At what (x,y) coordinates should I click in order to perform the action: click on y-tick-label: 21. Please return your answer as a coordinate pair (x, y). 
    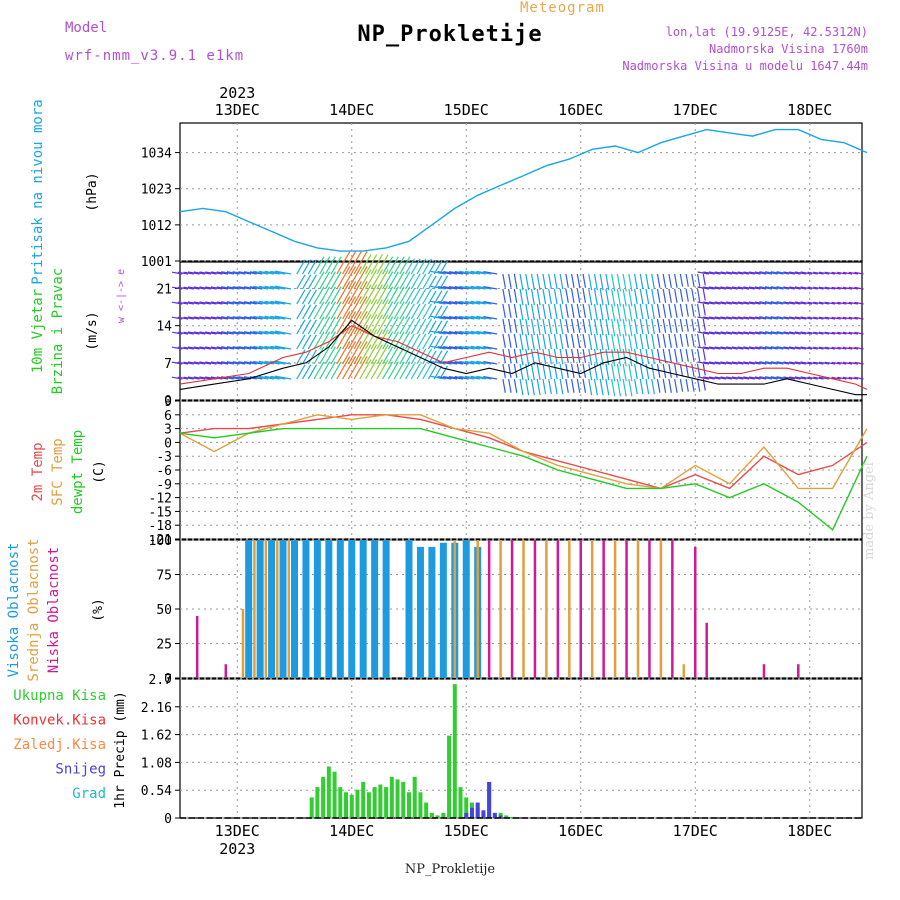
    Looking at the image, I should click on (164, 290).